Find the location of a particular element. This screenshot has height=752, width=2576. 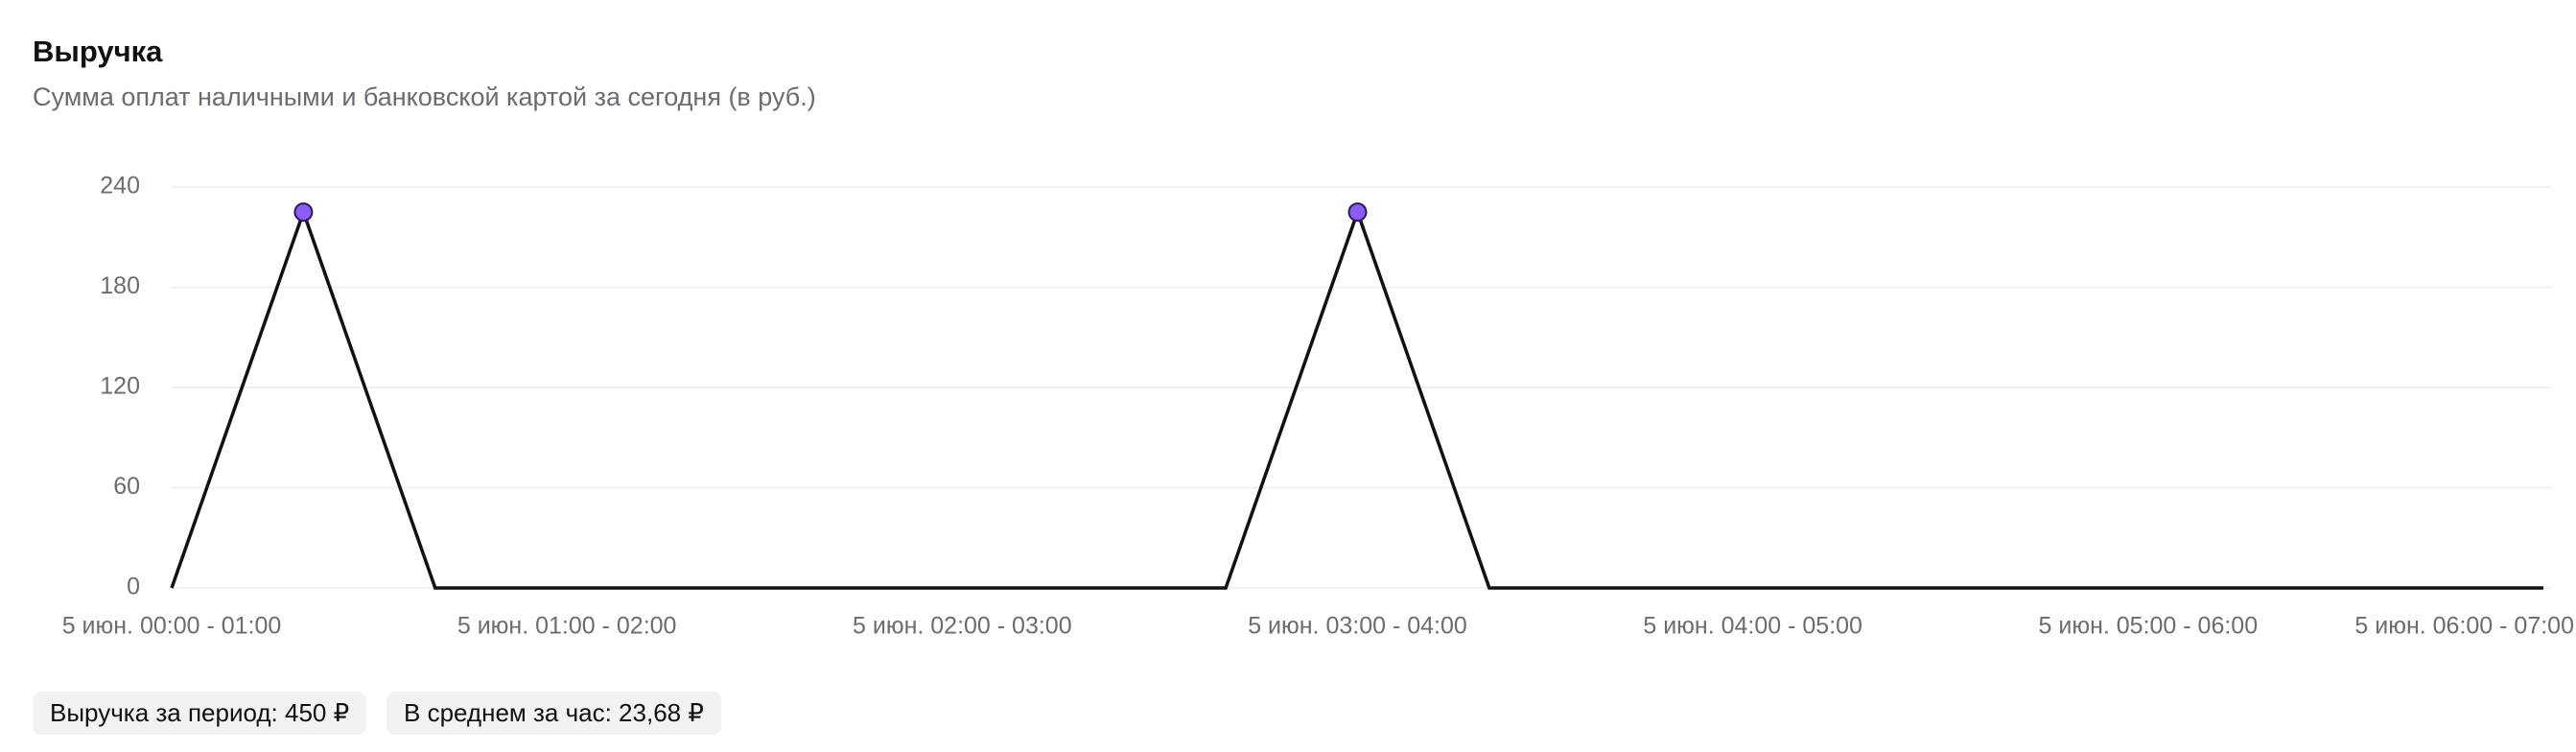

y-tick-label: 0 is located at coordinates (133, 587).